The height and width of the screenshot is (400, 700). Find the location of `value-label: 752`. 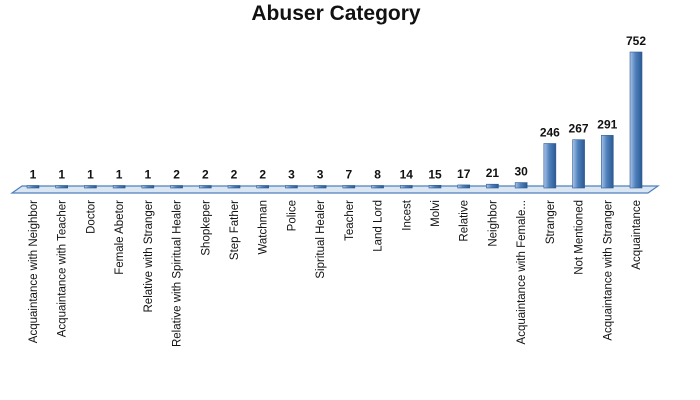

value-label: 752 is located at coordinates (636, 41).